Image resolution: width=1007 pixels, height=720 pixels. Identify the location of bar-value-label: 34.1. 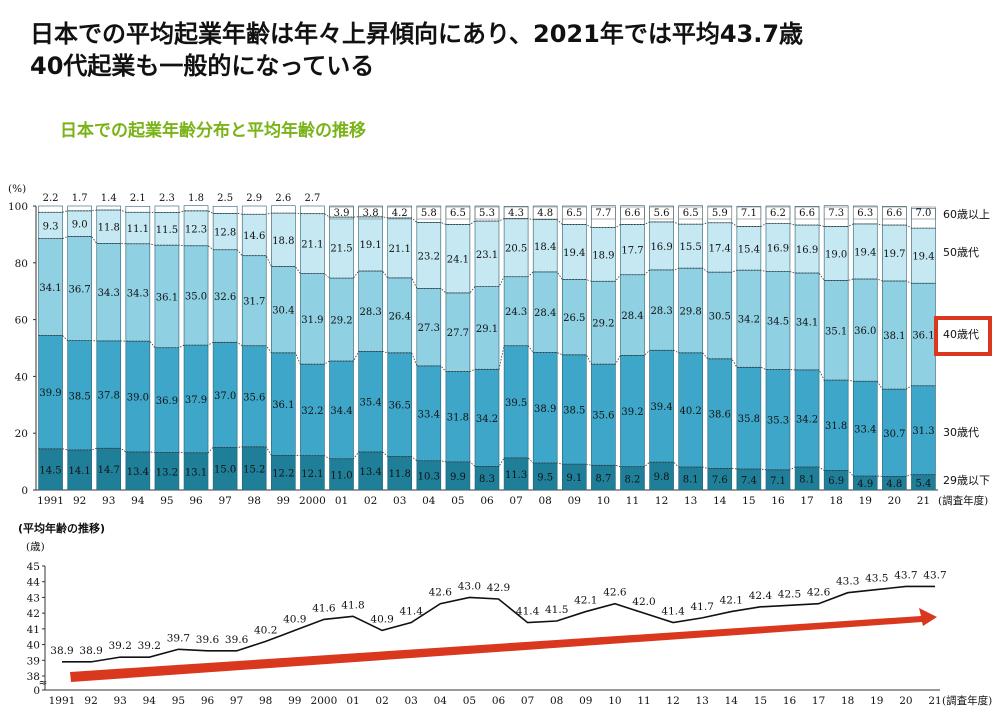
(807, 322).